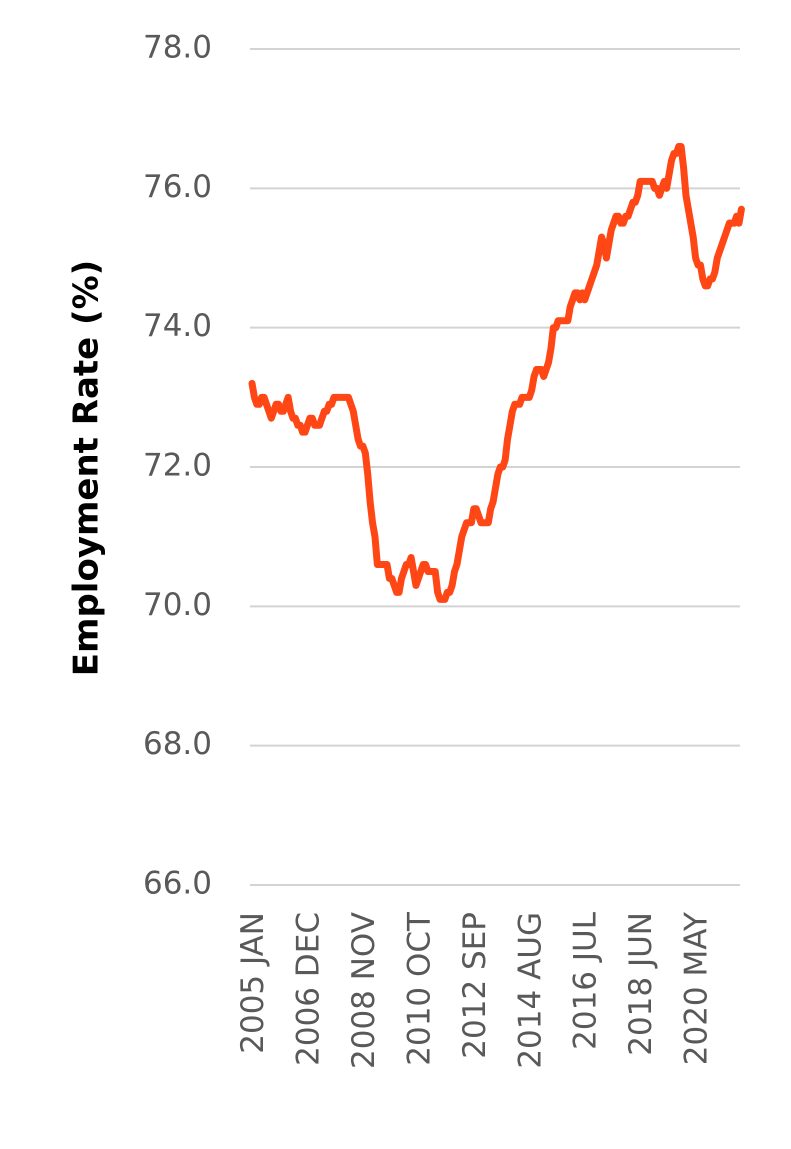 The image size is (791, 1149). What do you see at coordinates (419, 988) in the screenshot?
I see `x-tick-label: 2010 OCT` at bounding box center [419, 988].